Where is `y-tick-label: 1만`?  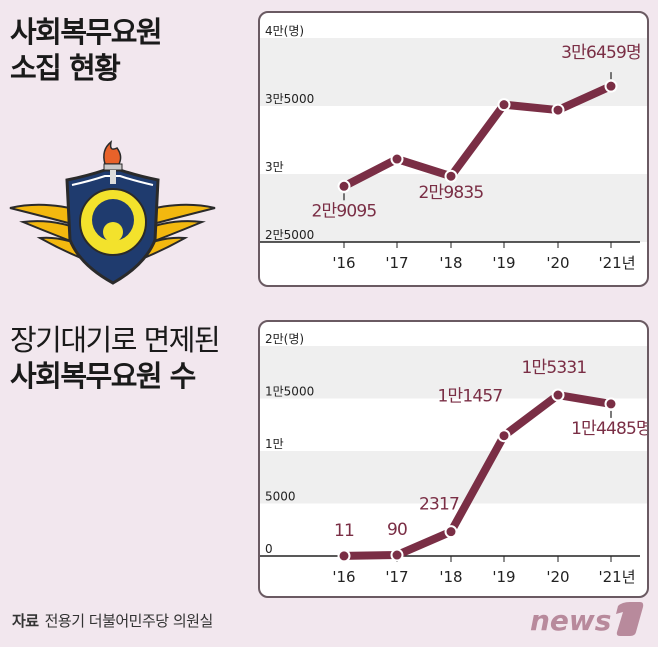
y-tick-label: 1만 is located at coordinates (274, 444).